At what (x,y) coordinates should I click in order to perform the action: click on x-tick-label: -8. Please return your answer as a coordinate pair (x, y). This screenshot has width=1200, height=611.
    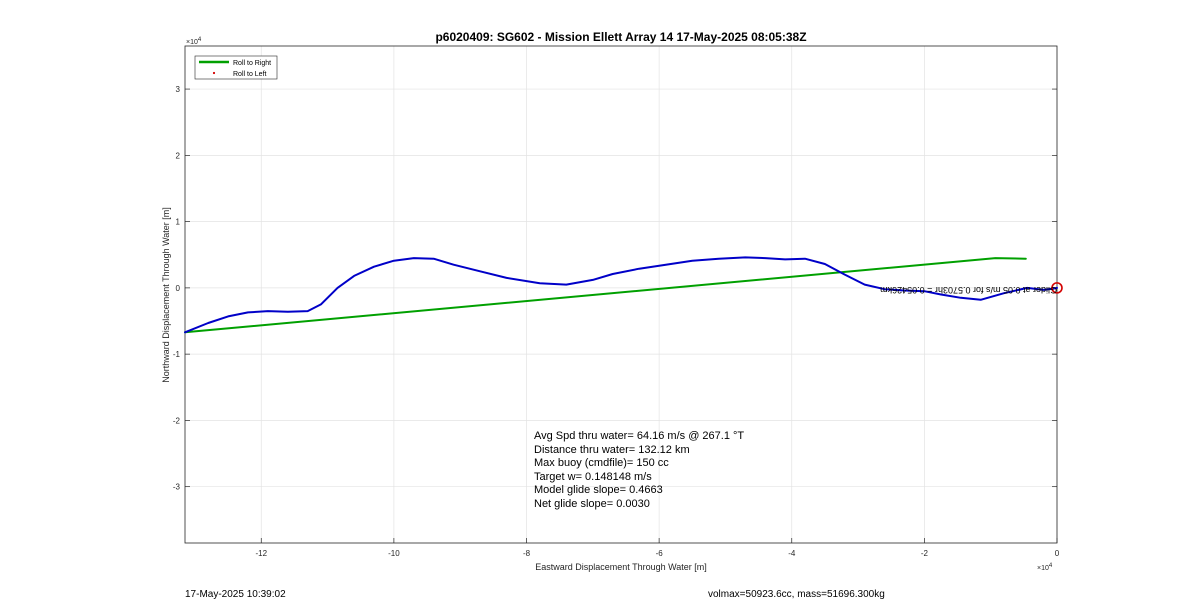
    Looking at the image, I should click on (527, 553).